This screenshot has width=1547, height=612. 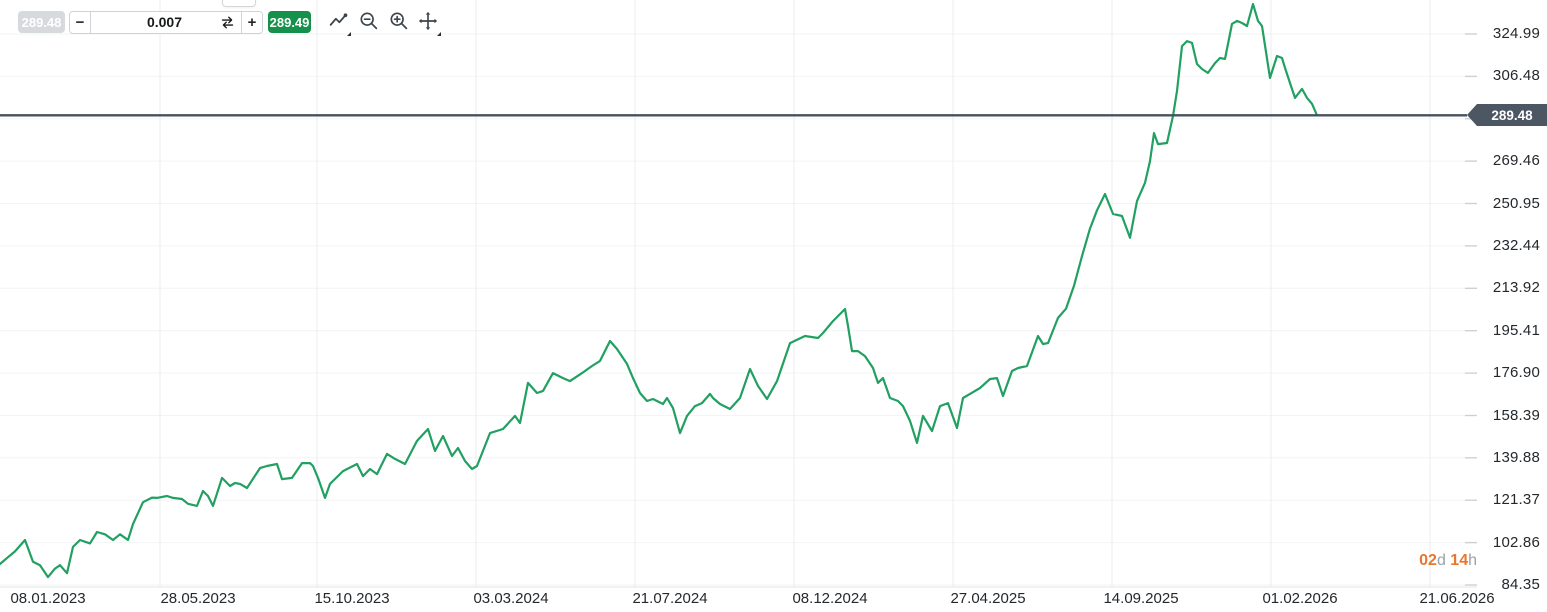 I want to click on quantity-stepper: − 0.007 +, so click(x=166, y=22).